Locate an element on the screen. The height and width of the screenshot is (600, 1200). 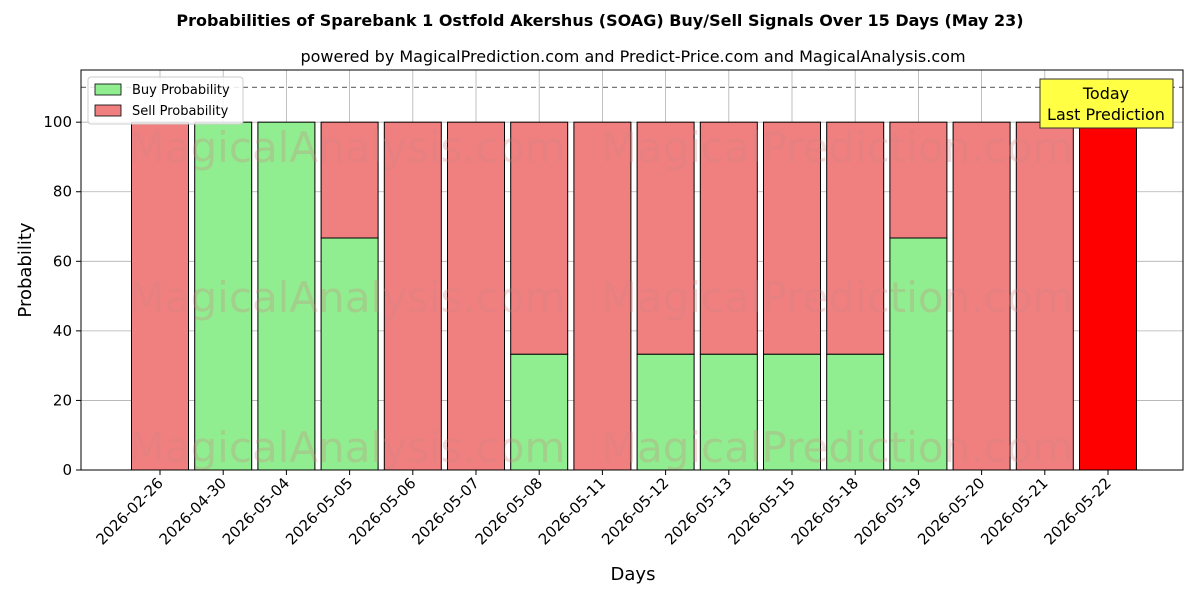
x-tick-label: 2026-05-06 is located at coordinates (382, 511).